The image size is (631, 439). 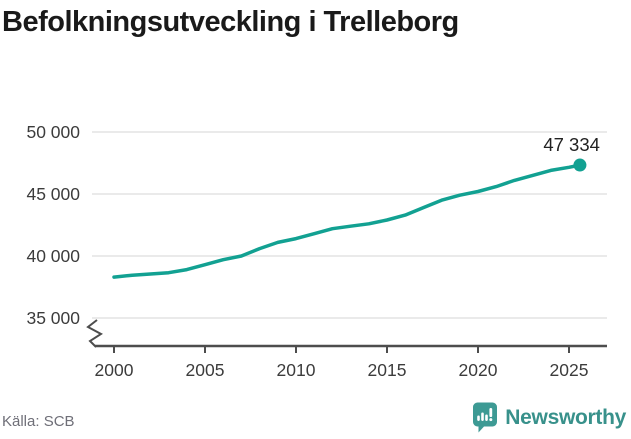 I want to click on chart-title: Befolkningsutveckling i Trelleborg, so click(x=230, y=22).